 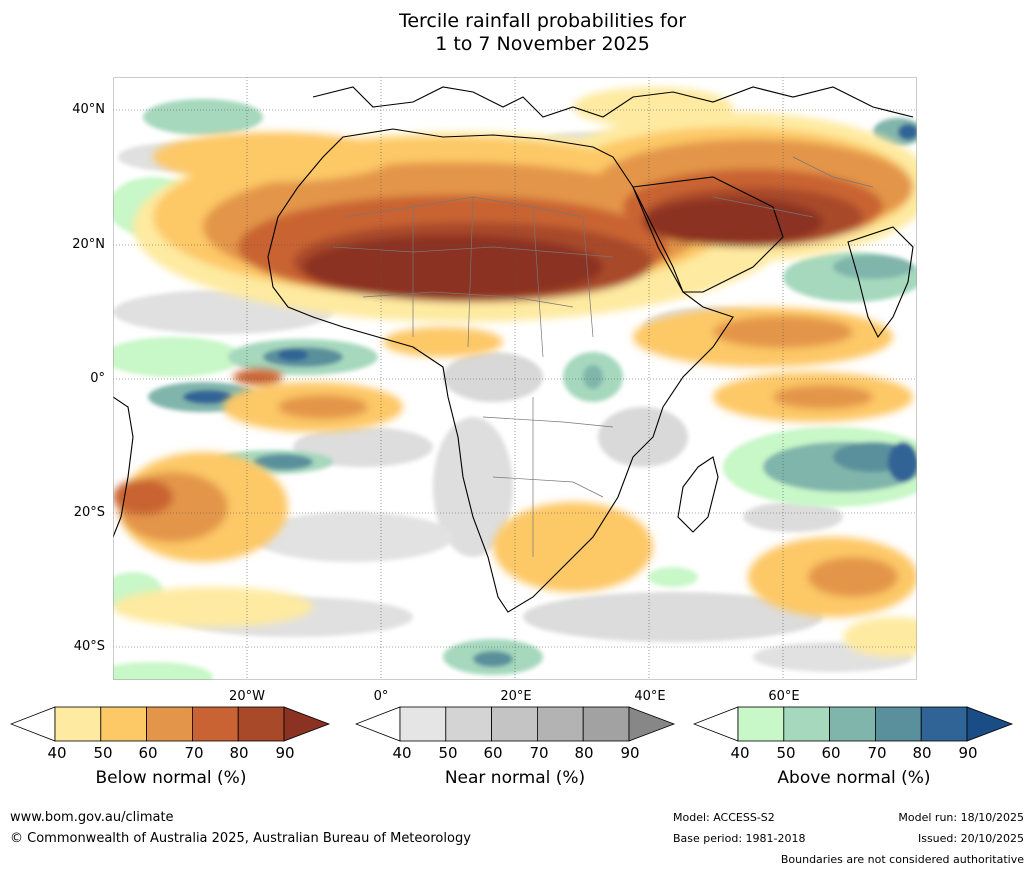 What do you see at coordinates (285, 753) in the screenshot?
I see `below-tick-90: 90` at bounding box center [285, 753].